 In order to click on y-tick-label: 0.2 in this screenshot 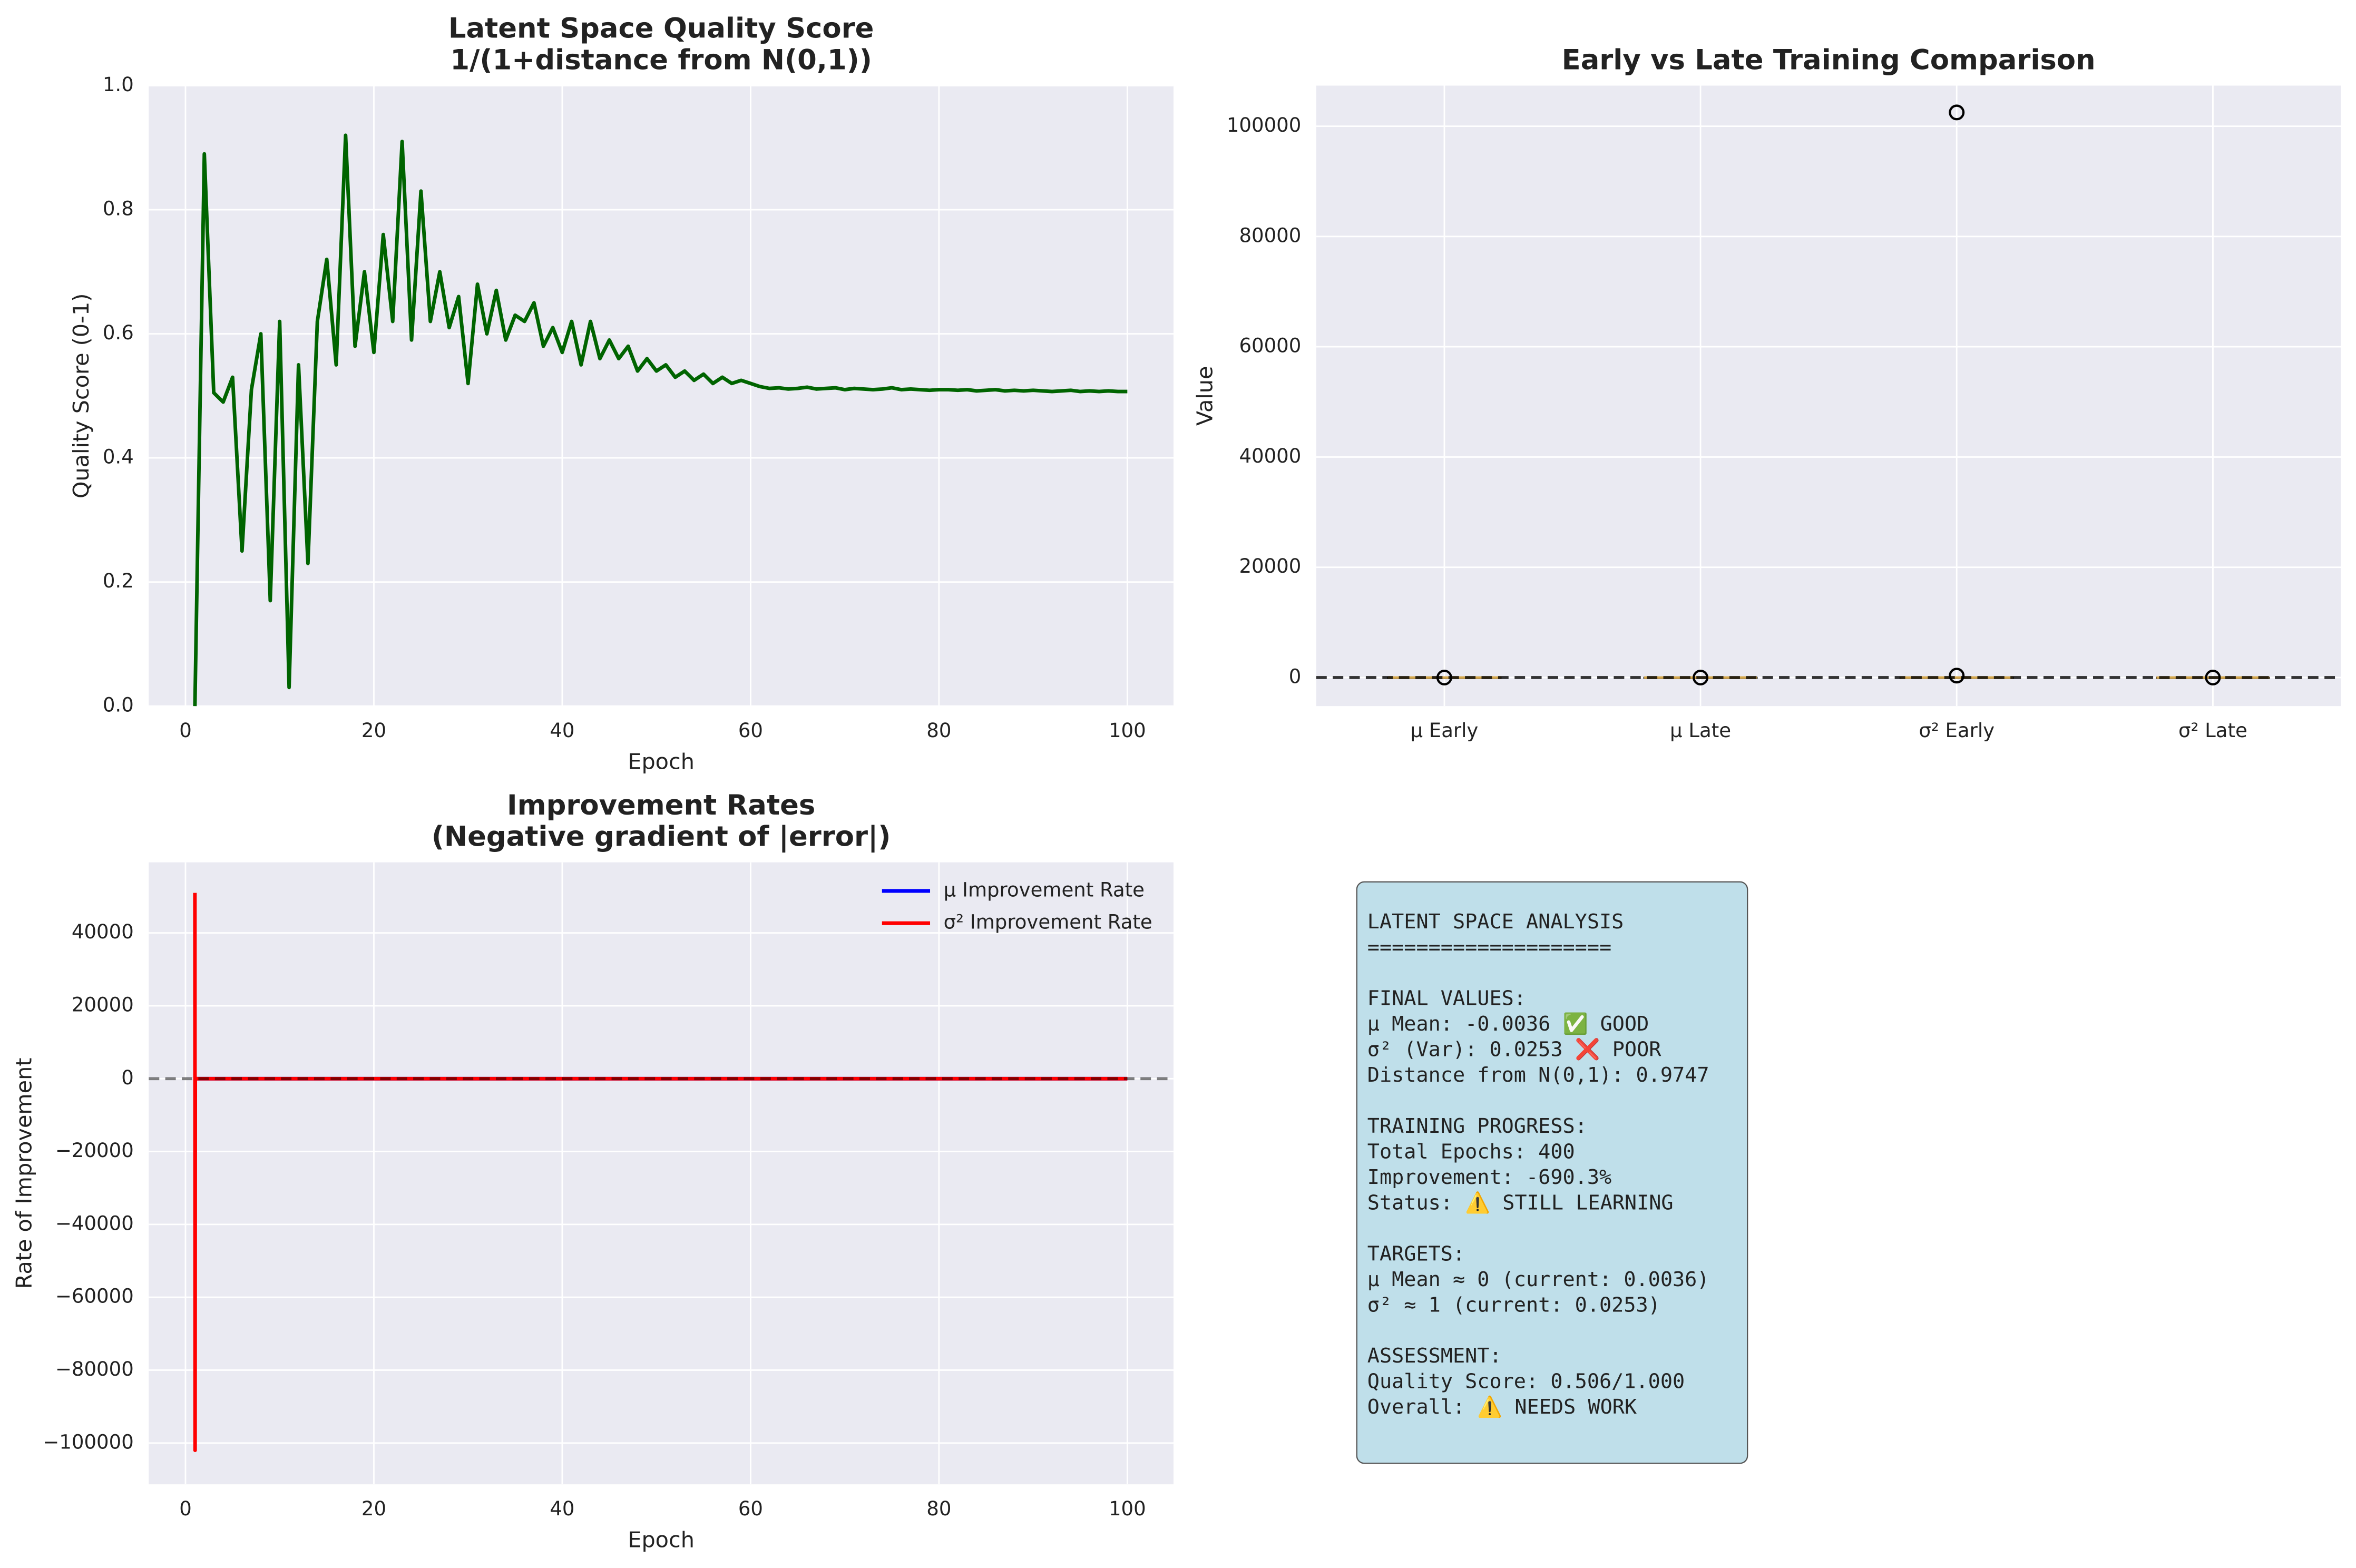, I will do `click(118, 581)`.